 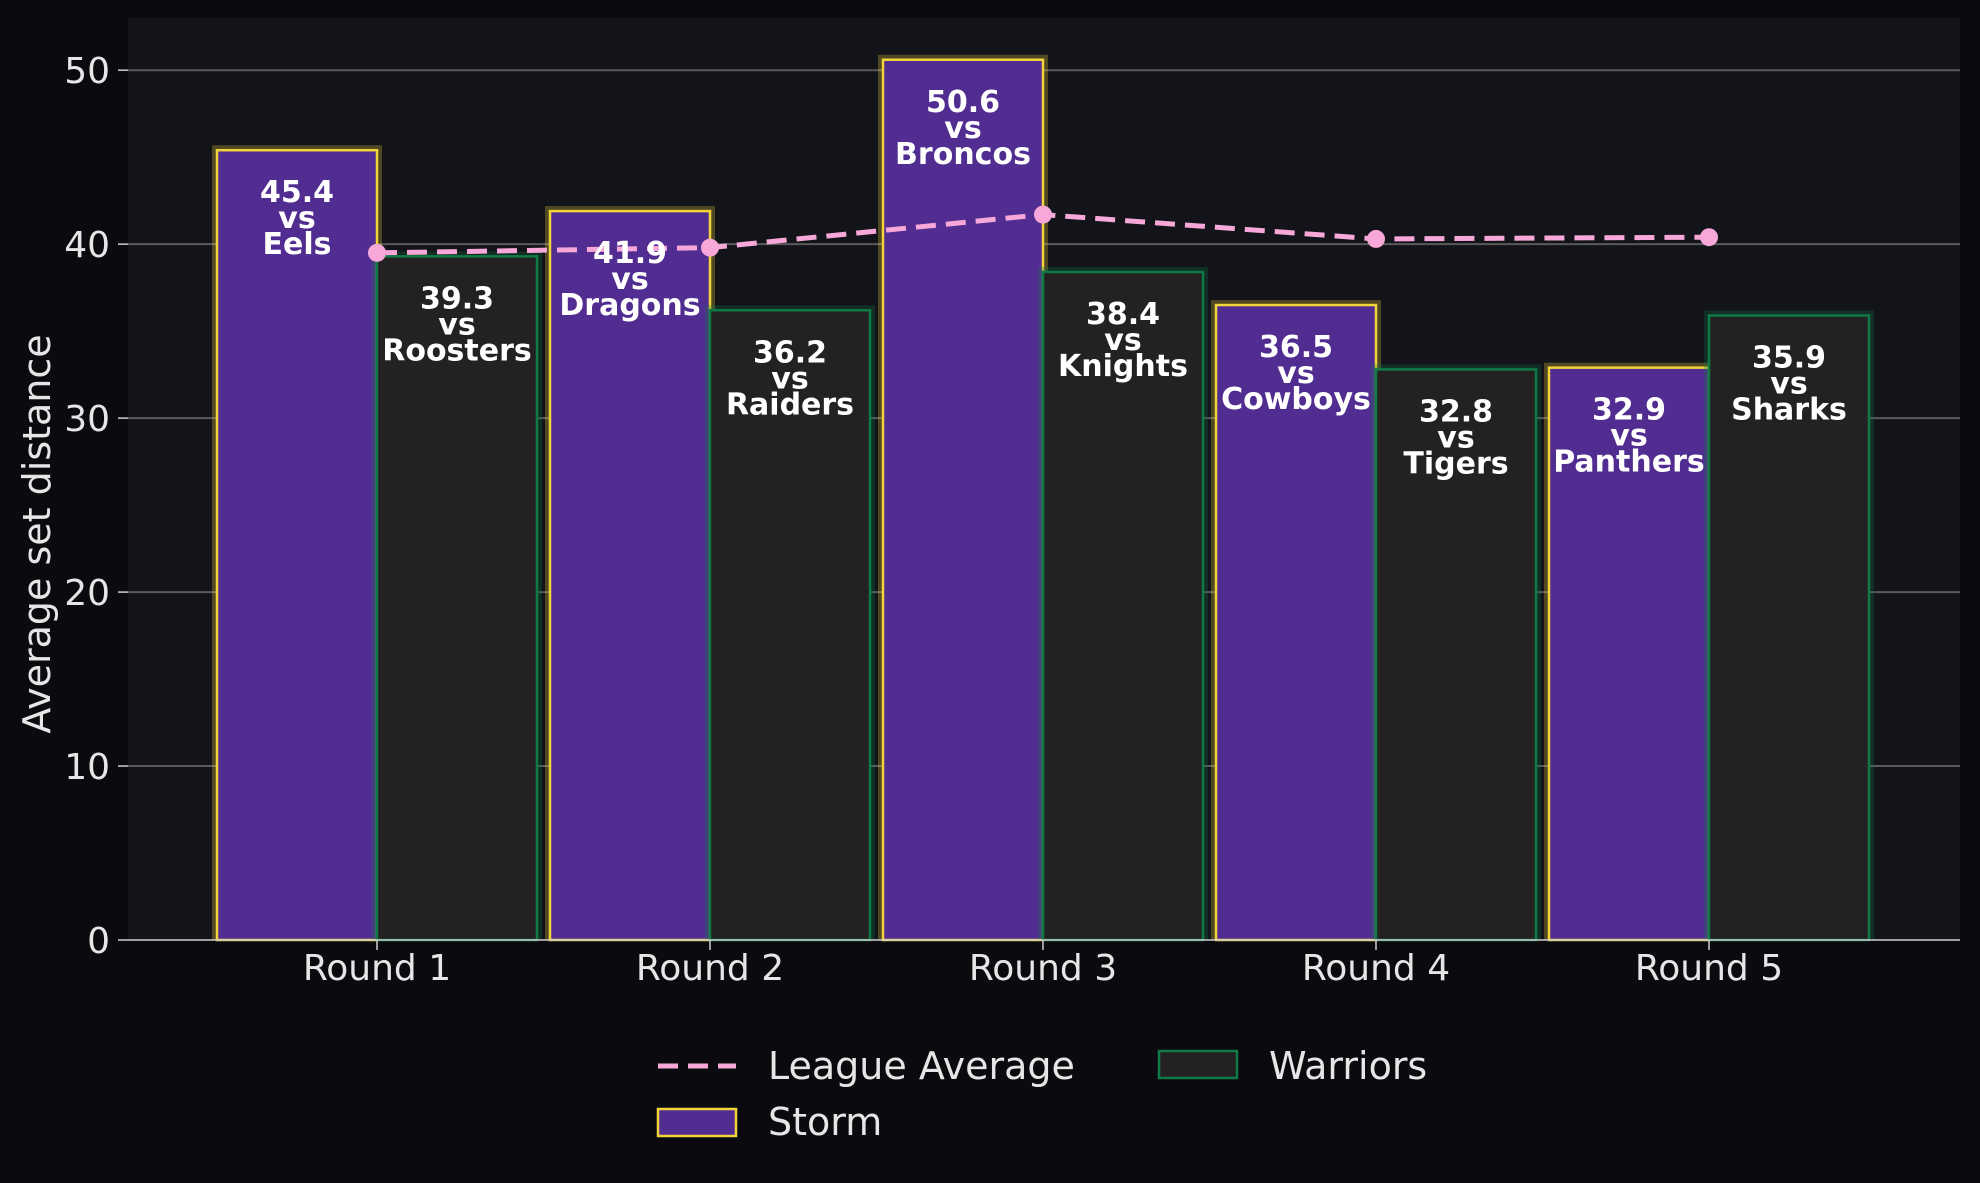 I want to click on y-tick-label: 20, so click(x=87, y=593).